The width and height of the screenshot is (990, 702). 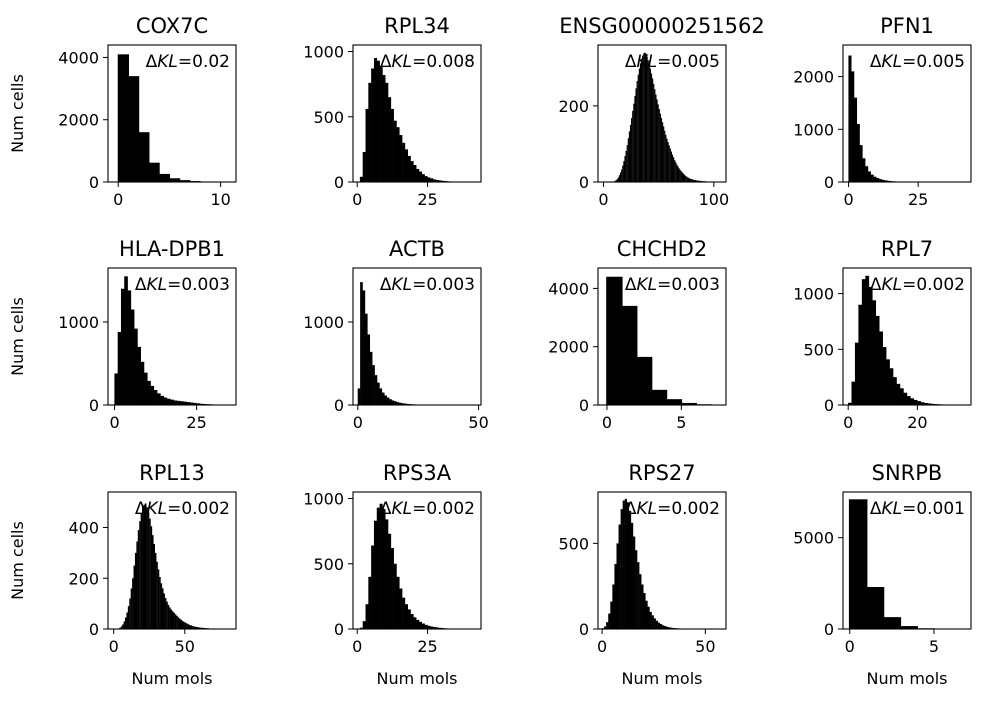 I want to click on y-tick-label: 1000, so click(x=78, y=322).